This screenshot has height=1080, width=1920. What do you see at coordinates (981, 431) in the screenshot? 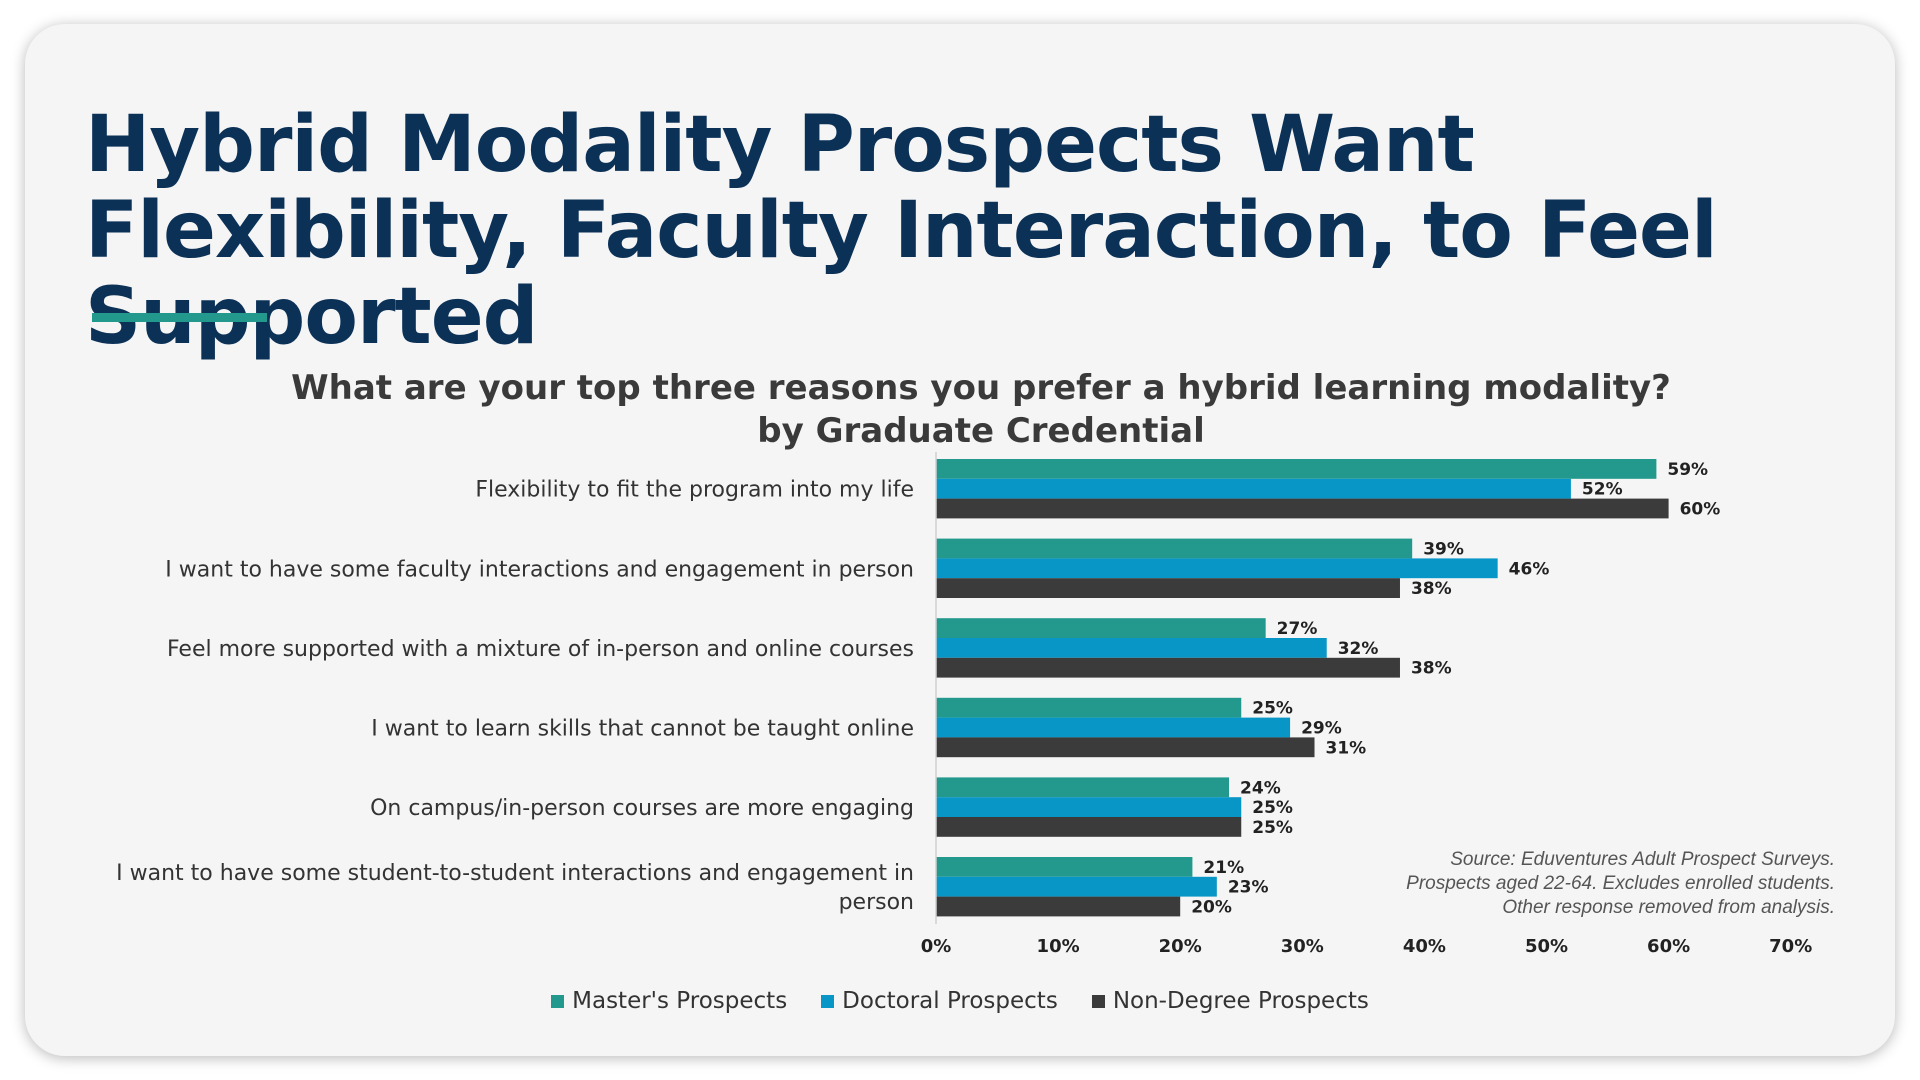
I see `chart-subtitle-line2: by Graduate Credential` at bounding box center [981, 431].